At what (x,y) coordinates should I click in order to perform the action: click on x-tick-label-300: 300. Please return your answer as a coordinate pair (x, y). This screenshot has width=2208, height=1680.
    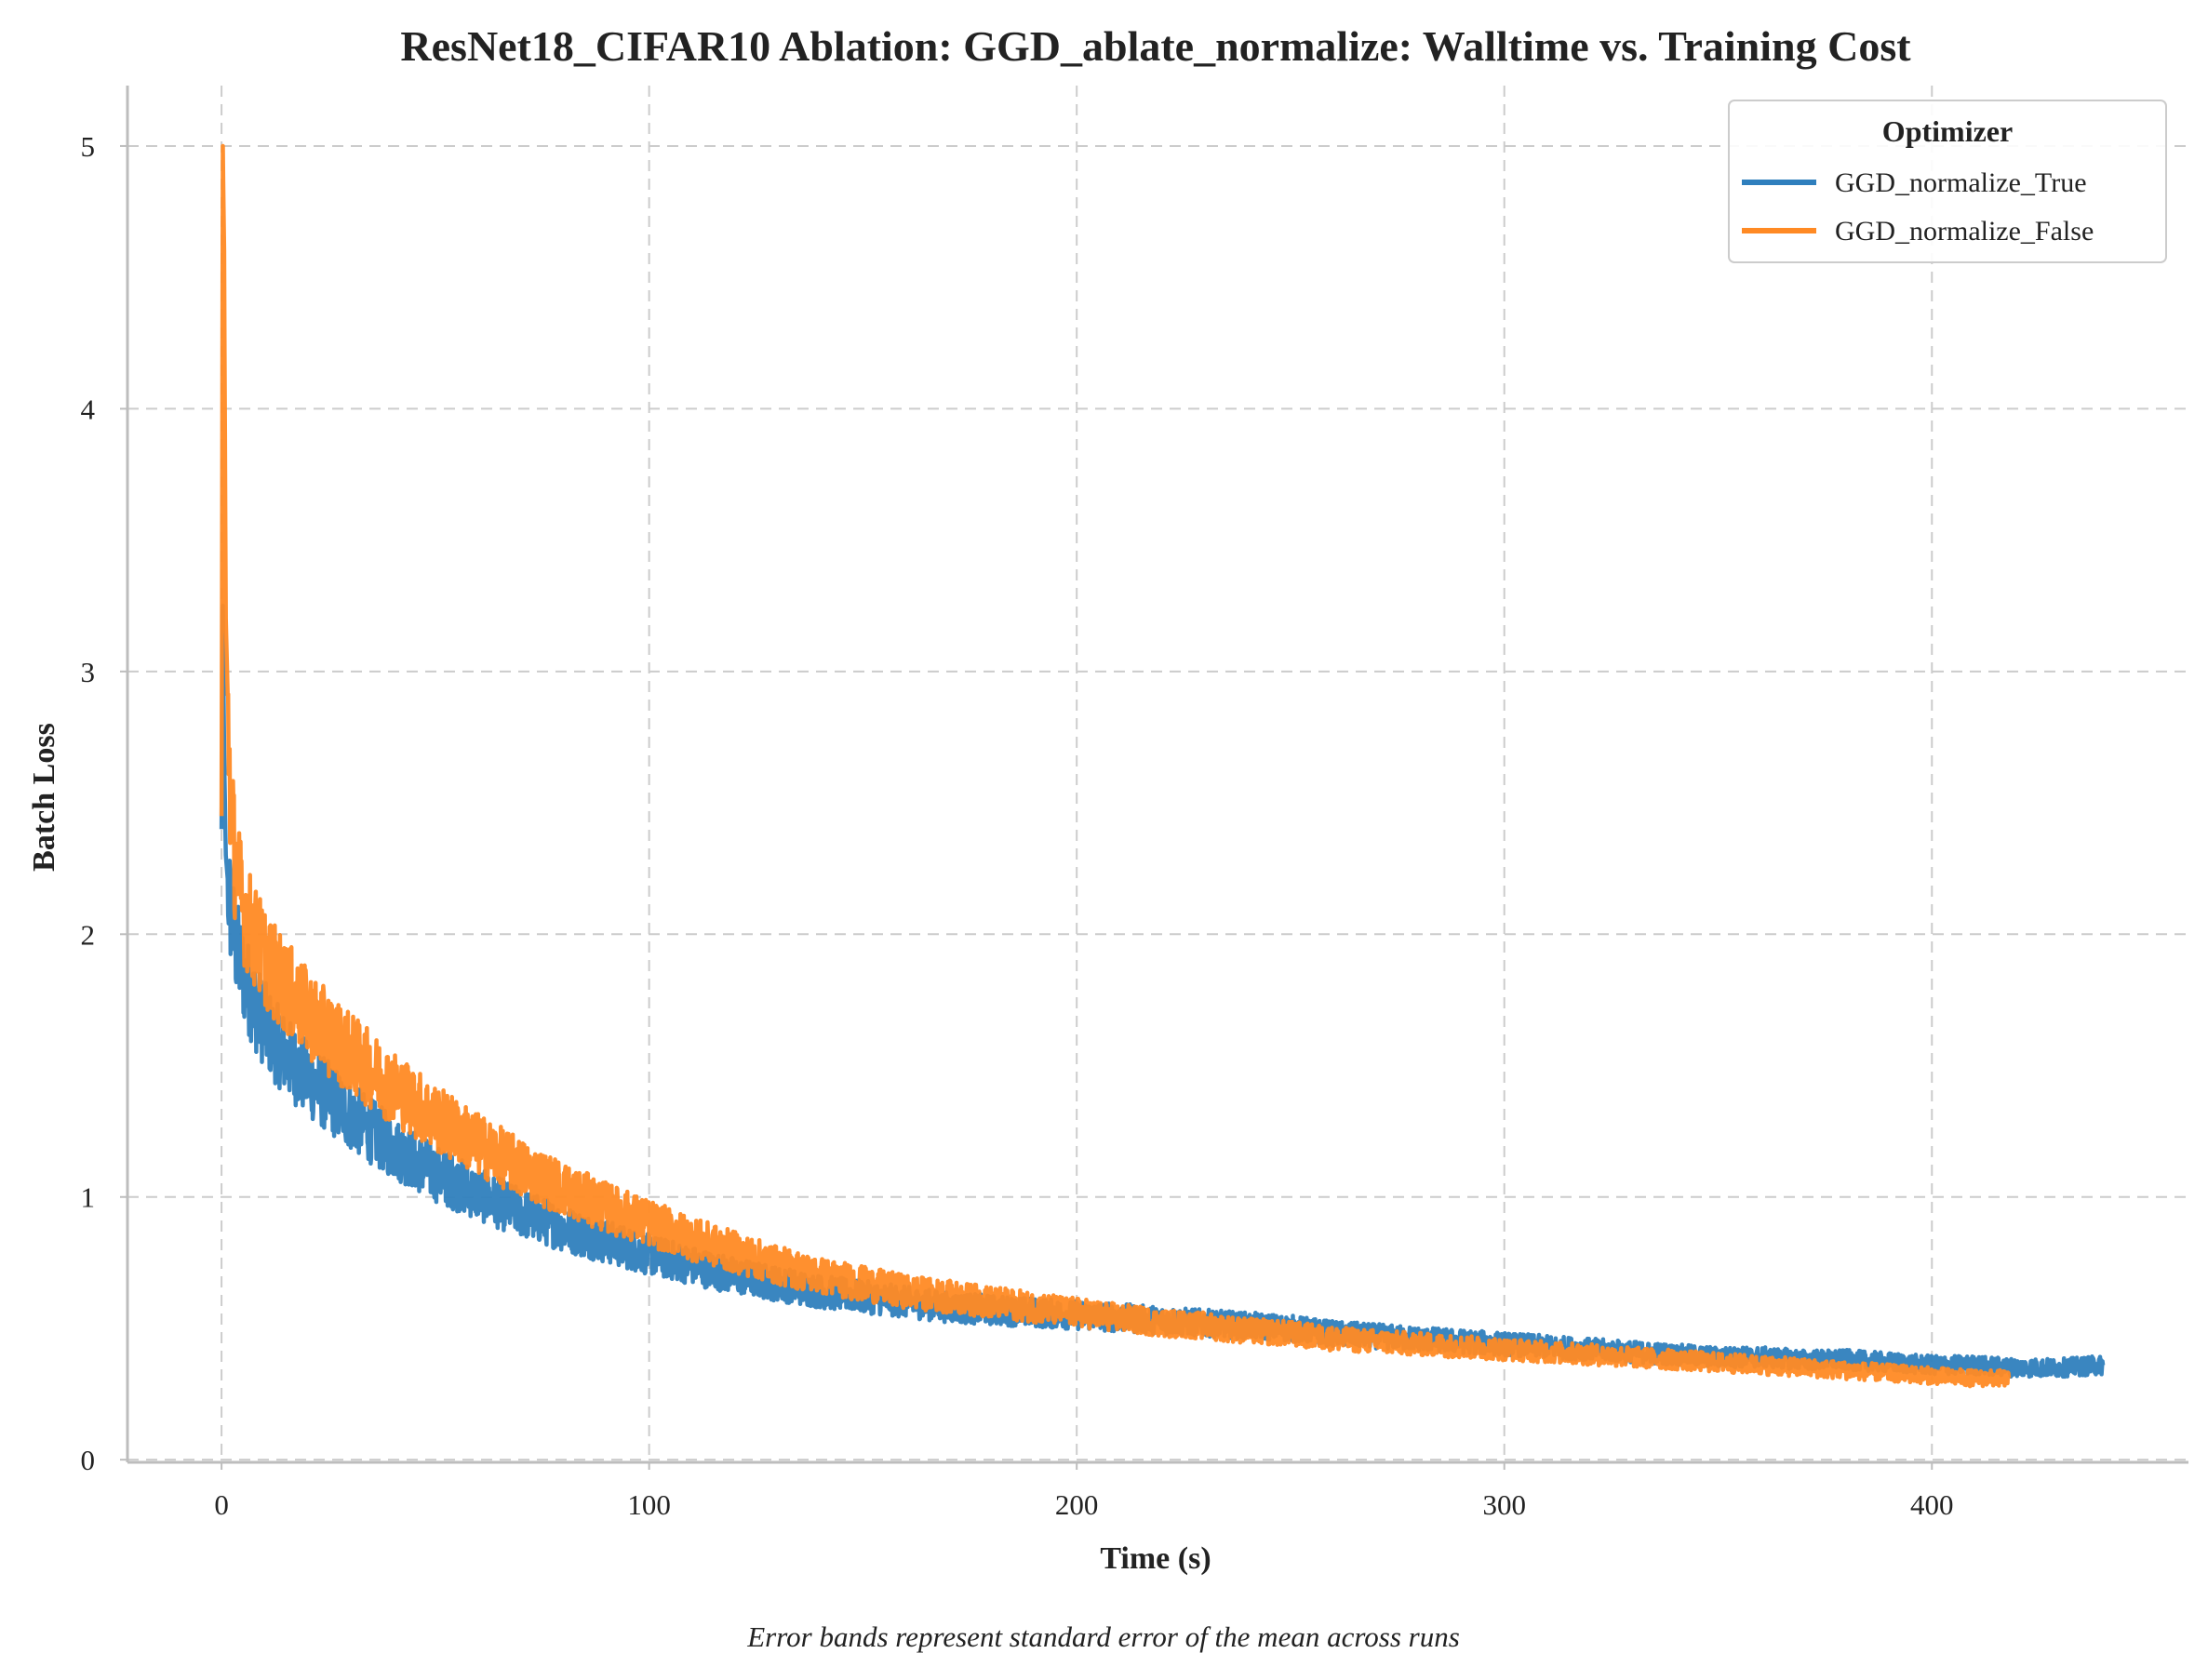
    Looking at the image, I should click on (1504, 1504).